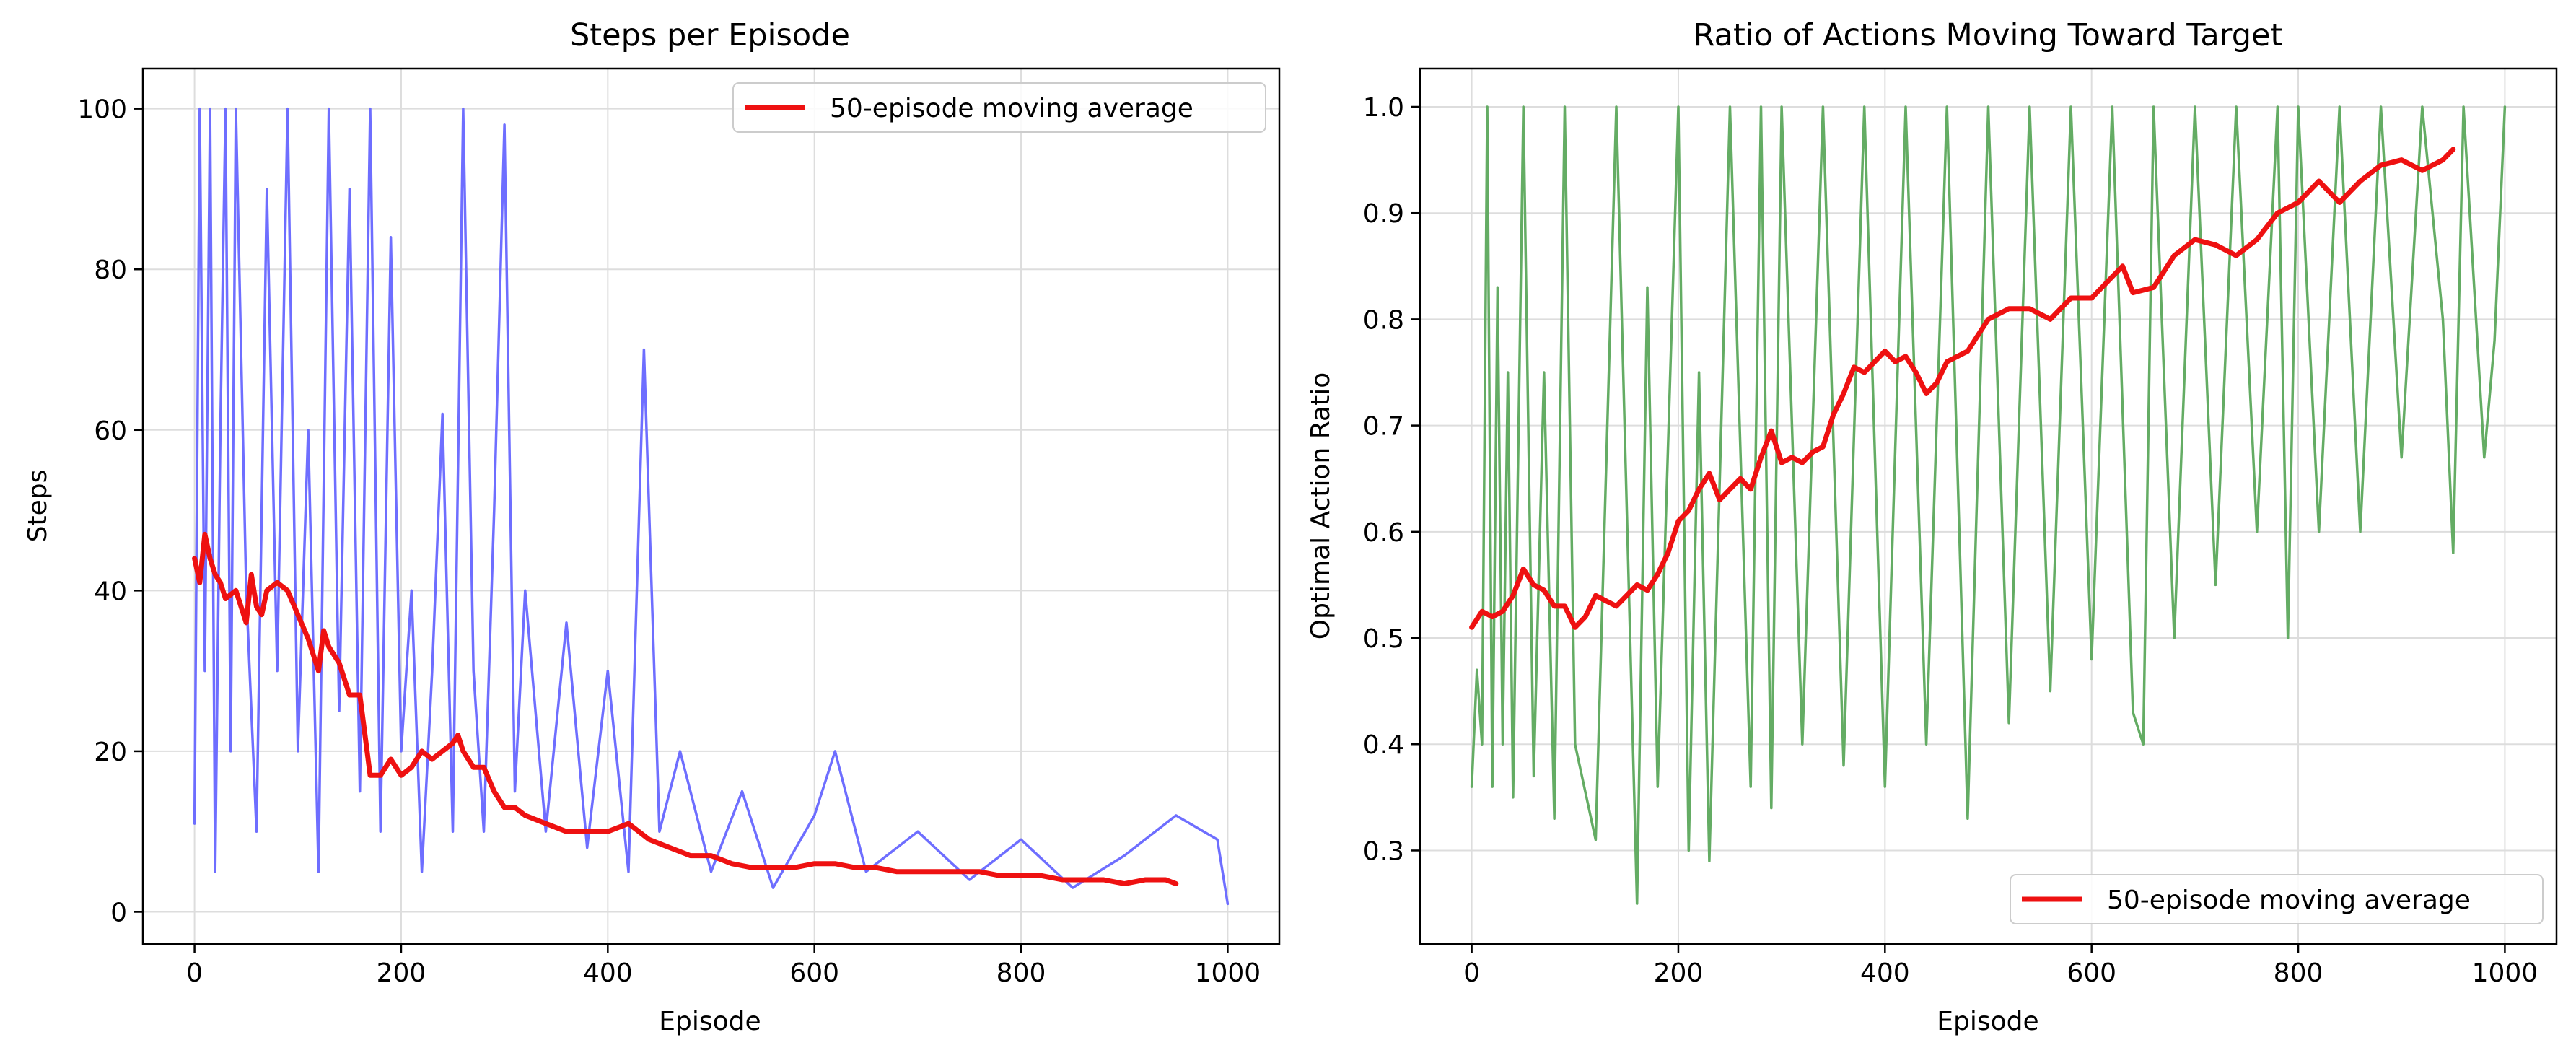 The image size is (2576, 1058). Describe the element at coordinates (608, 973) in the screenshot. I see `steps-x-tick-label: 400` at that location.